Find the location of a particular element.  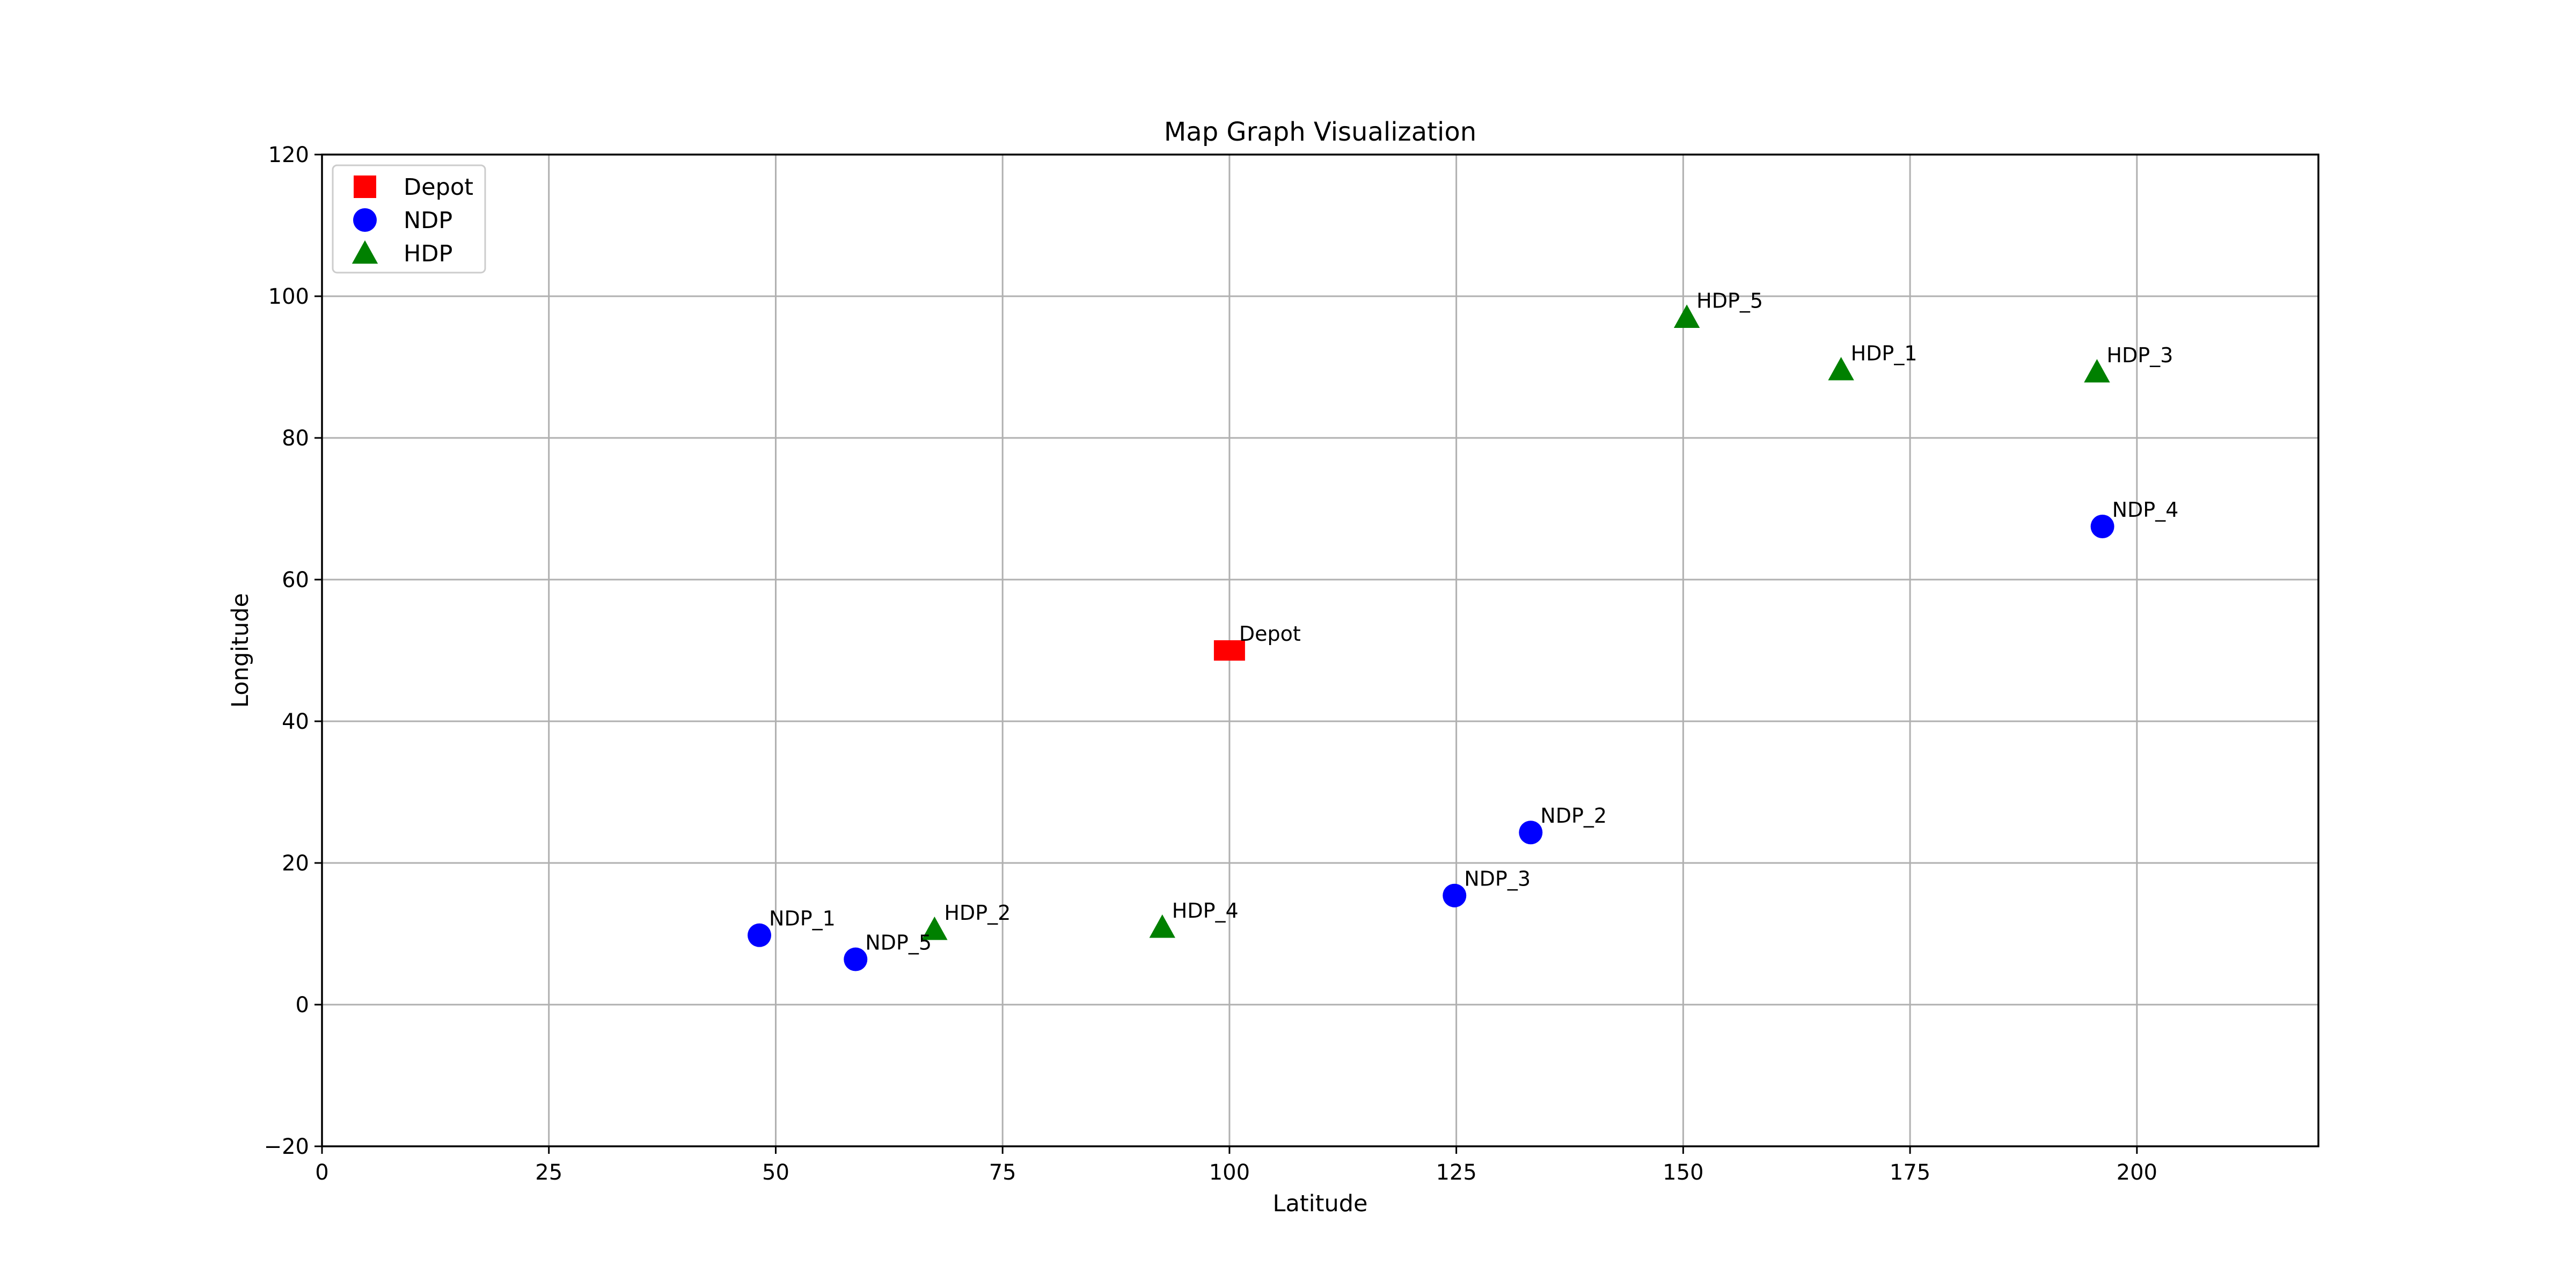

legend-ndp-marker is located at coordinates (365, 220).